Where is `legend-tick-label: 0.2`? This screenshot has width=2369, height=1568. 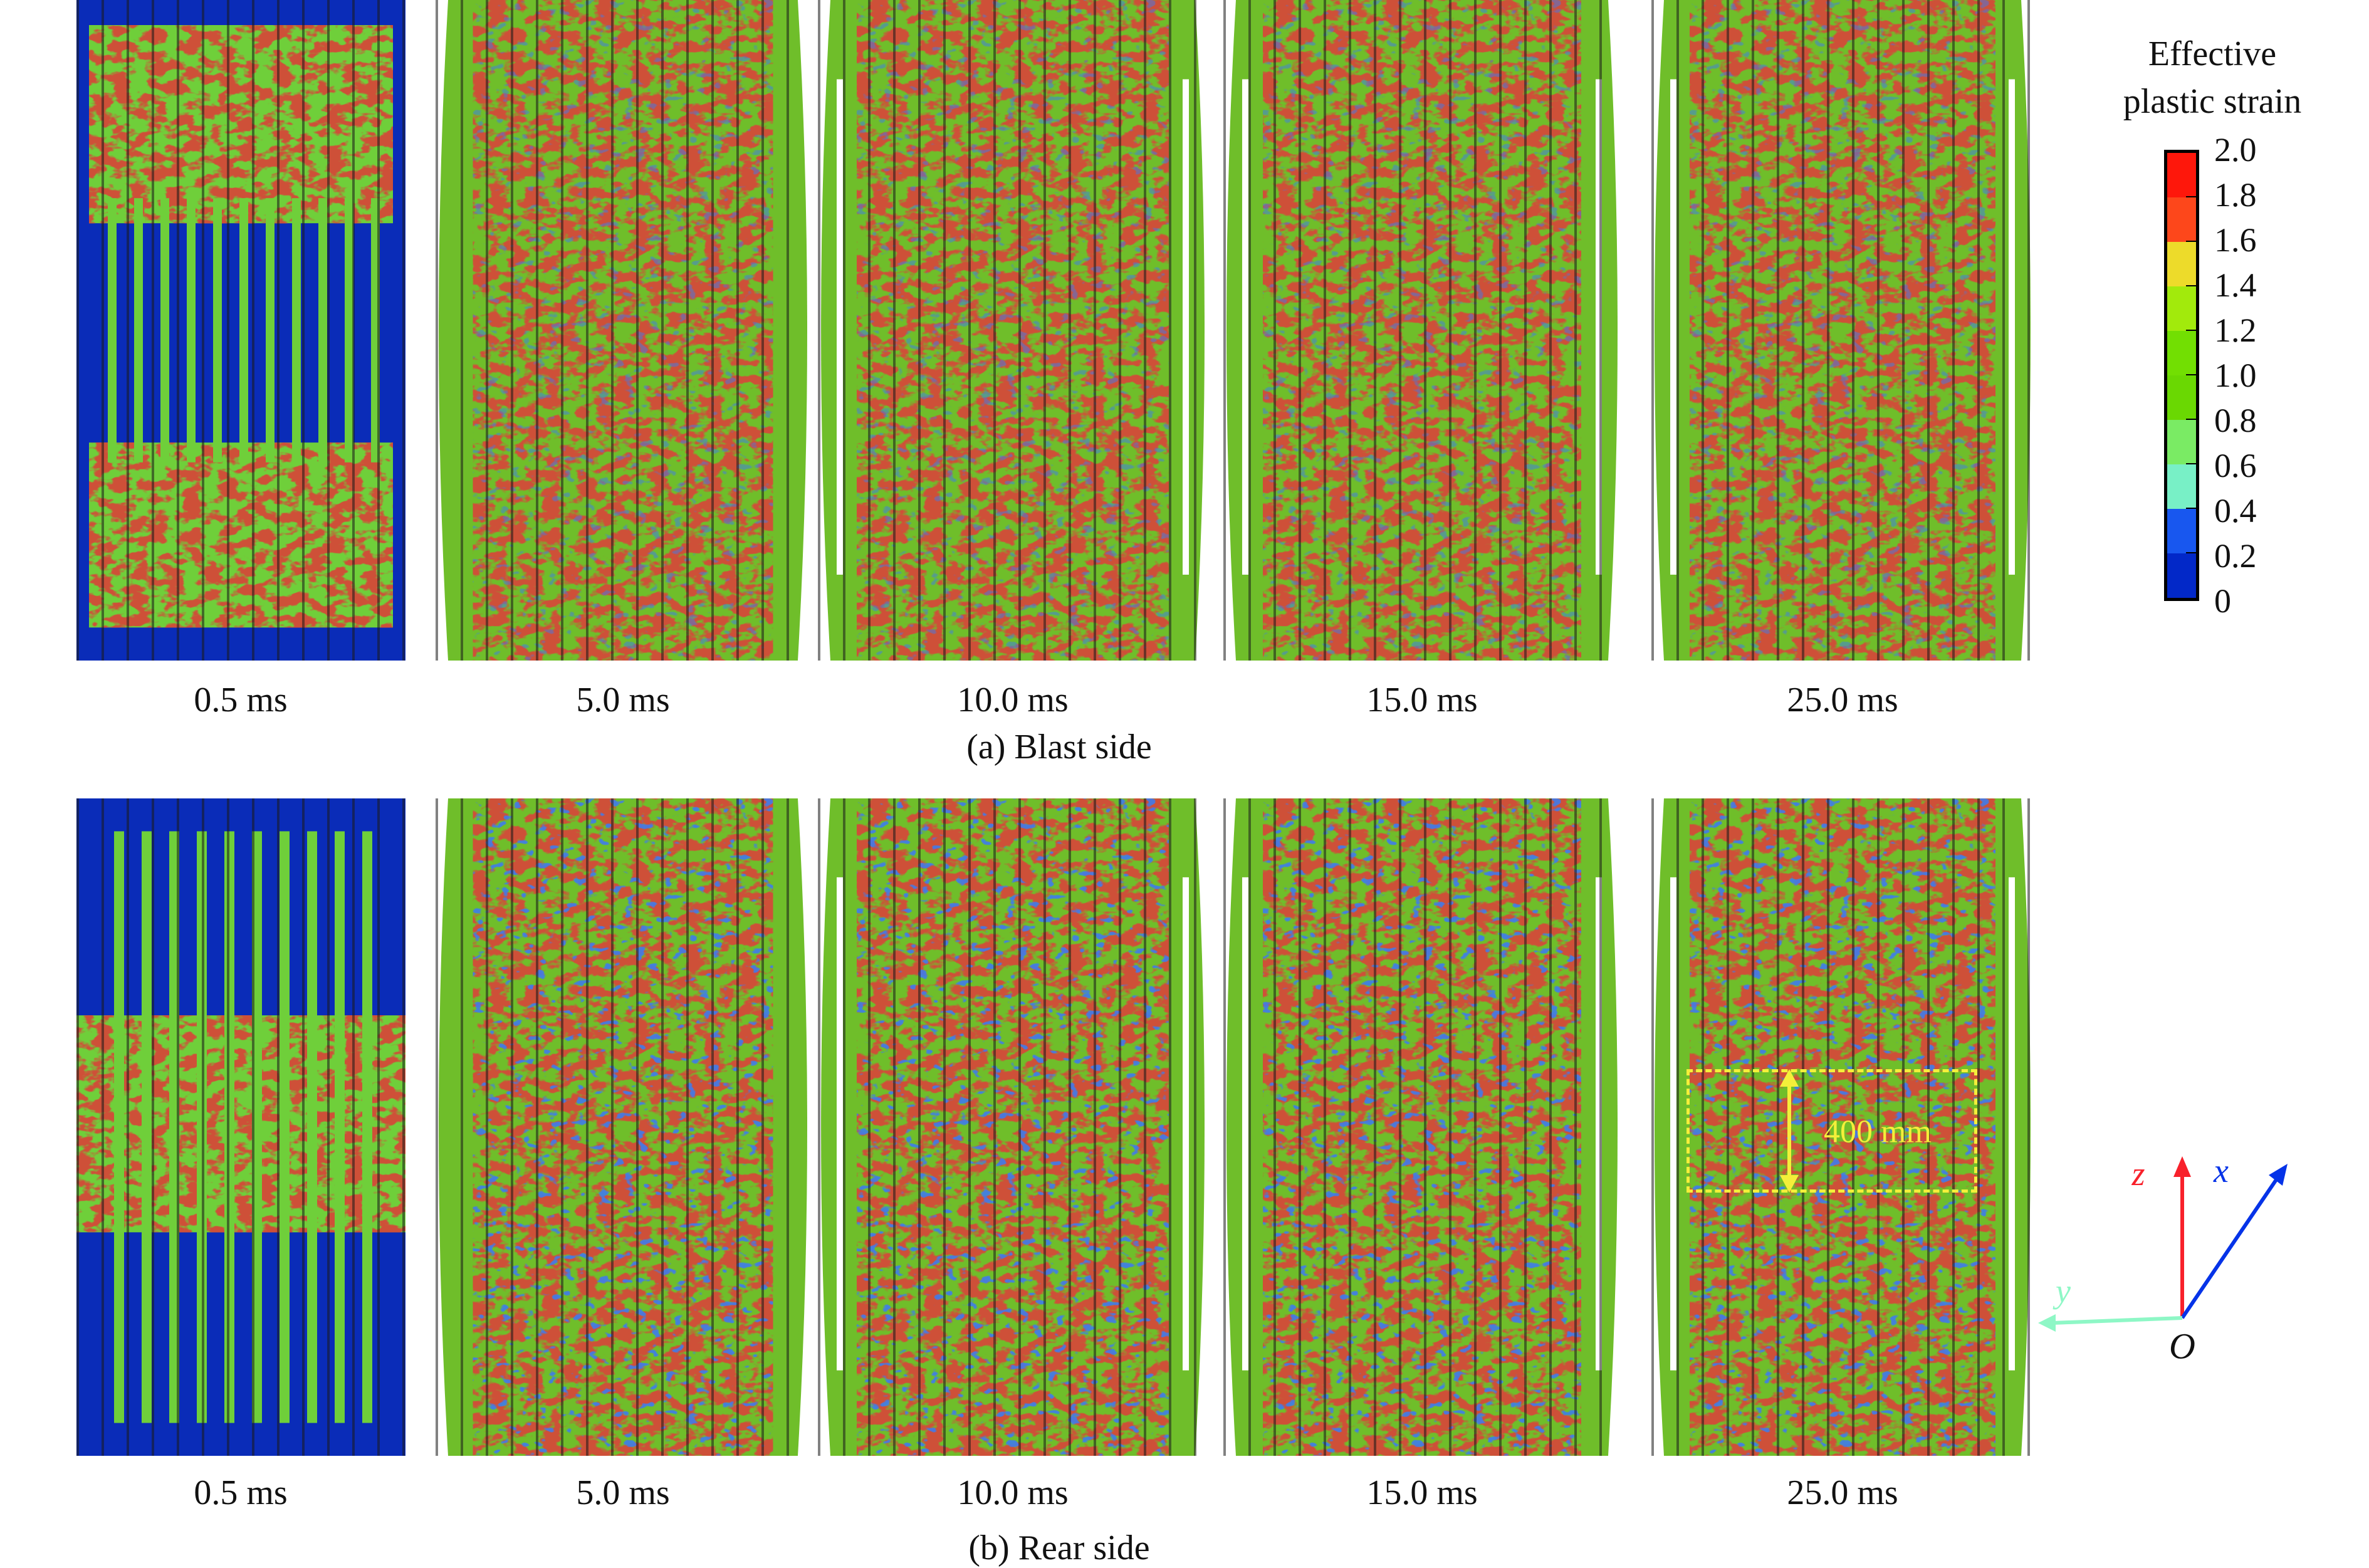
legend-tick-label: 0.2 is located at coordinates (2235, 556).